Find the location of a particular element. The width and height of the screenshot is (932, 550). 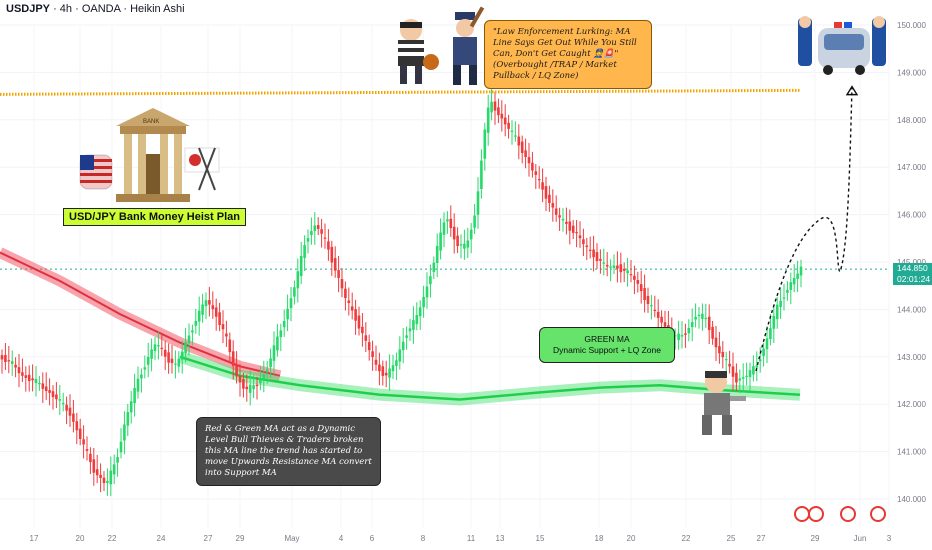

plan-title-label: USD/JPY Bank Money Heist Plan is located at coordinates (154, 217).